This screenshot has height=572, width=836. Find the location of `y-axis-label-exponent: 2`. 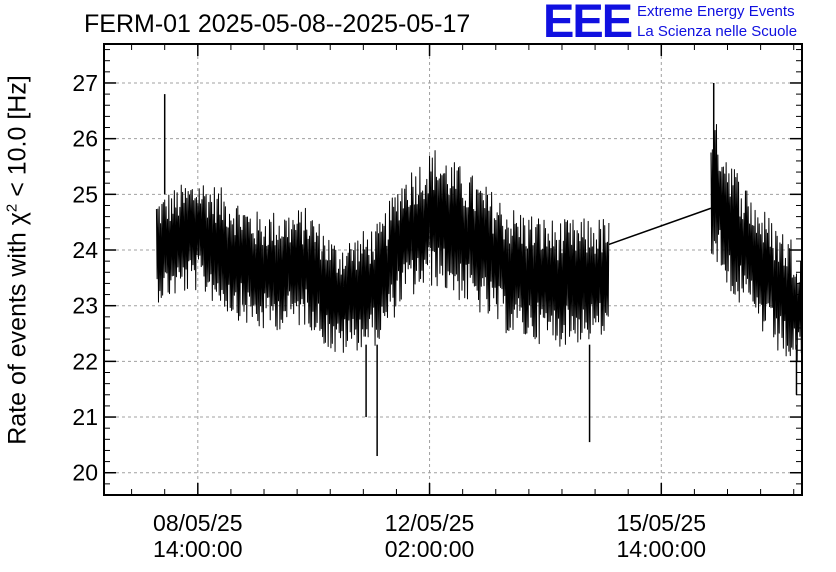

y-axis-label-exponent: 2 is located at coordinates (12, 208).